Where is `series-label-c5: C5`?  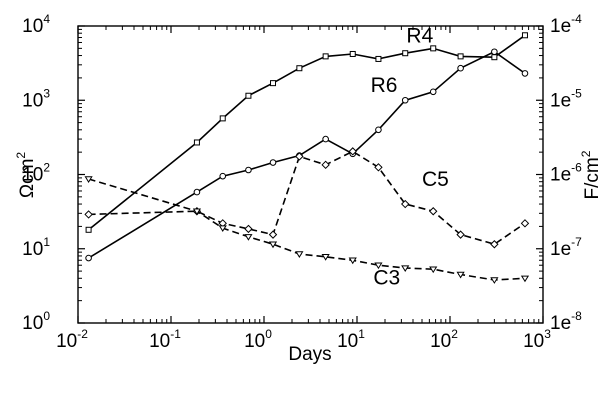
series-label-c5: C5 is located at coordinates (435, 179).